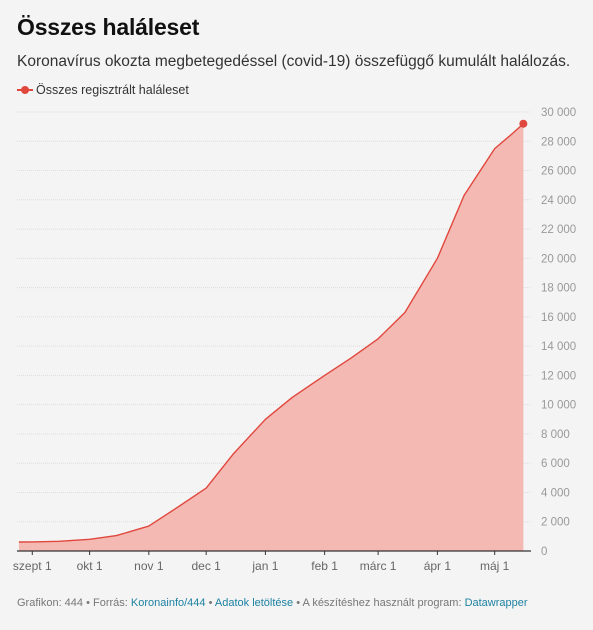  Describe the element at coordinates (379, 603) in the screenshot. I see `footer-tool-text: • A készítéshez használt program:` at that location.